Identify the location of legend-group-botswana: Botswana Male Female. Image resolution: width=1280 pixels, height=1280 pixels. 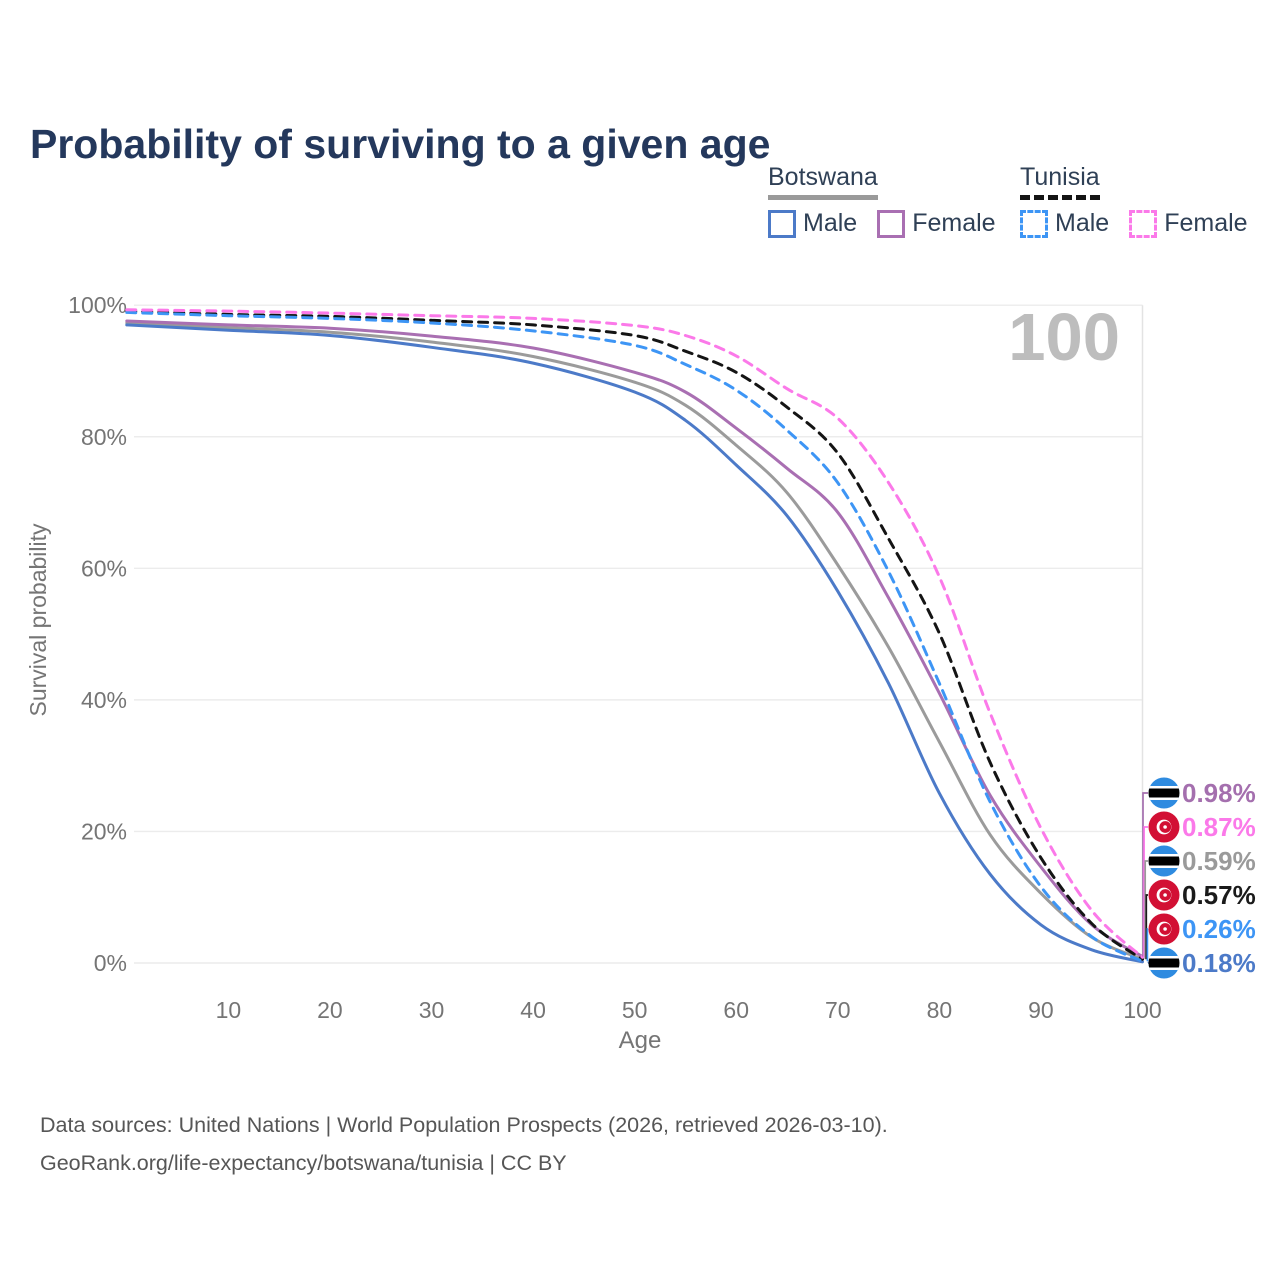
(892, 200).